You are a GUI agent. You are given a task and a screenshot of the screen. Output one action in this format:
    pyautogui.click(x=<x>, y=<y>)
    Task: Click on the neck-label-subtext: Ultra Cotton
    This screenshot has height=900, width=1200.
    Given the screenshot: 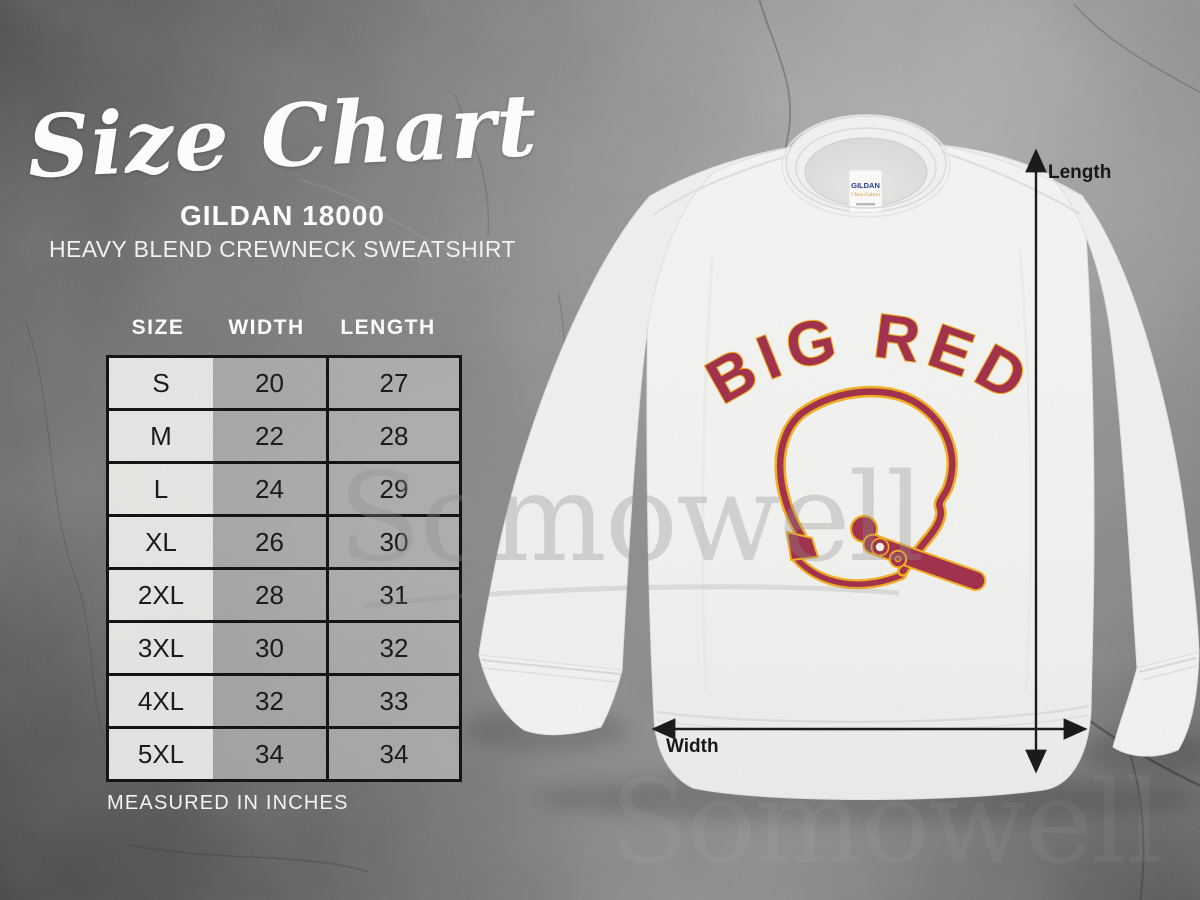 What is the action you would take?
    pyautogui.click(x=865, y=195)
    